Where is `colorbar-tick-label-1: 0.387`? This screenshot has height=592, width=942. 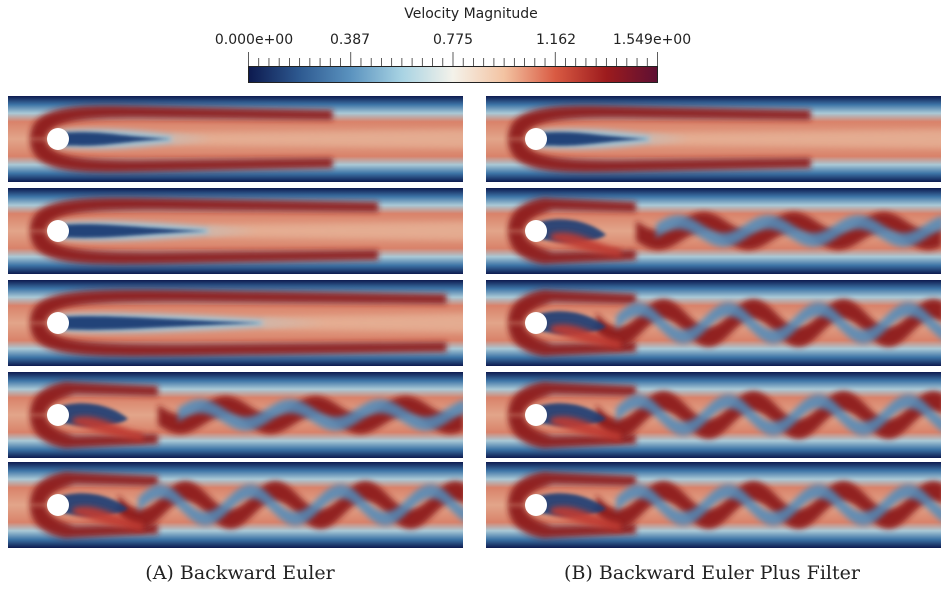
colorbar-tick-label-1: 0.387 is located at coordinates (350, 40).